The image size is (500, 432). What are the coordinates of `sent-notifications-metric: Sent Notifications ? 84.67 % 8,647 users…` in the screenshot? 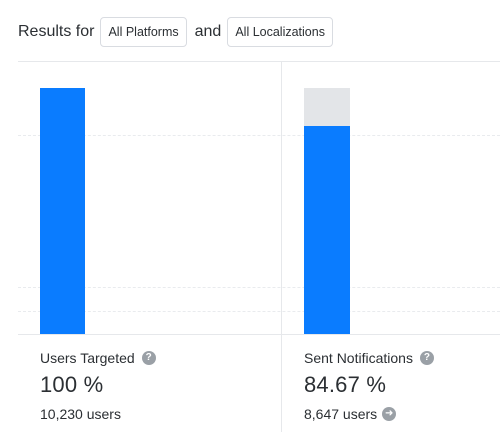 It's located at (369, 386).